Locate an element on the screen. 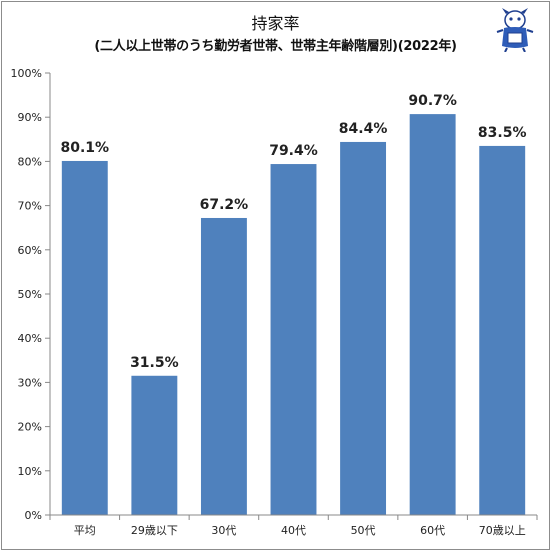  x-category-label: 30代 is located at coordinates (223, 530).